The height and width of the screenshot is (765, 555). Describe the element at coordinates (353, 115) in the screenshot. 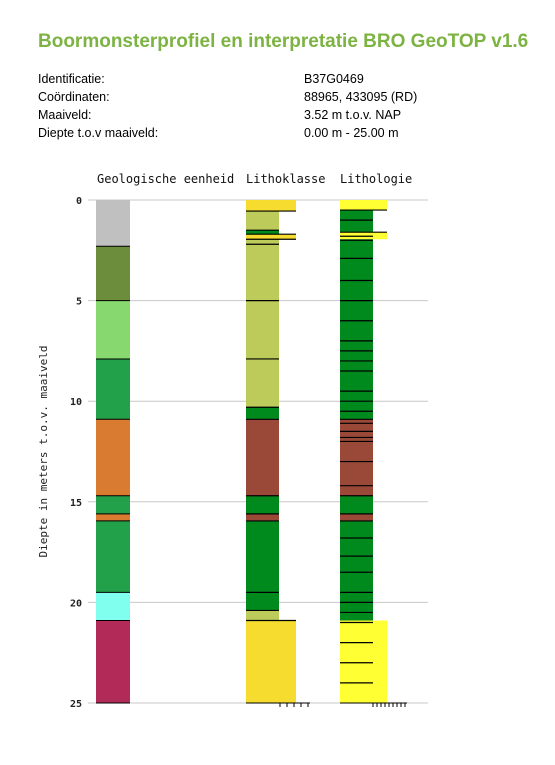

I see `meta-value: 3.52 m t.o.v. NAP` at that location.